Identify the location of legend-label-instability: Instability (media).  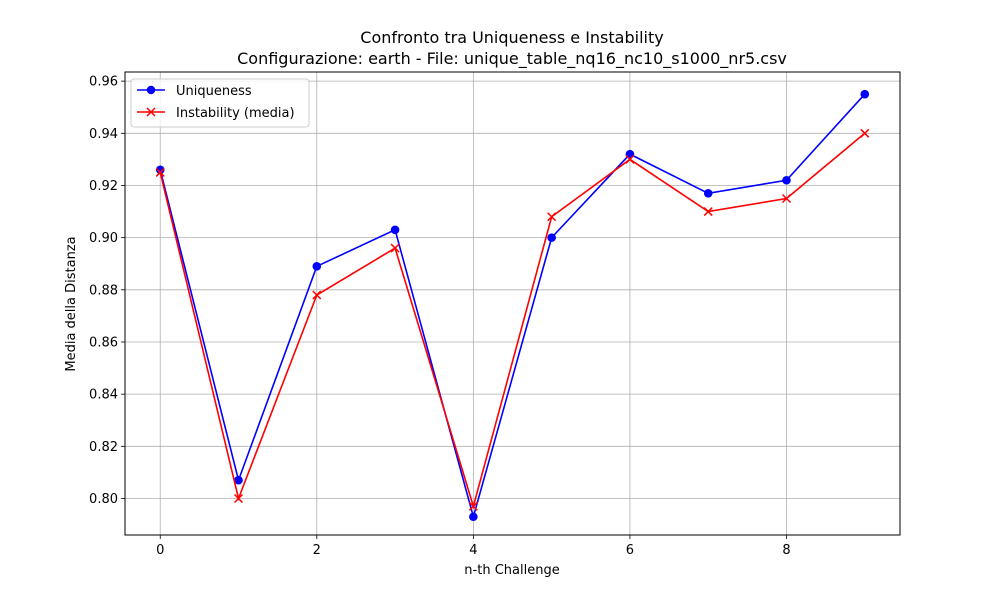
(235, 113).